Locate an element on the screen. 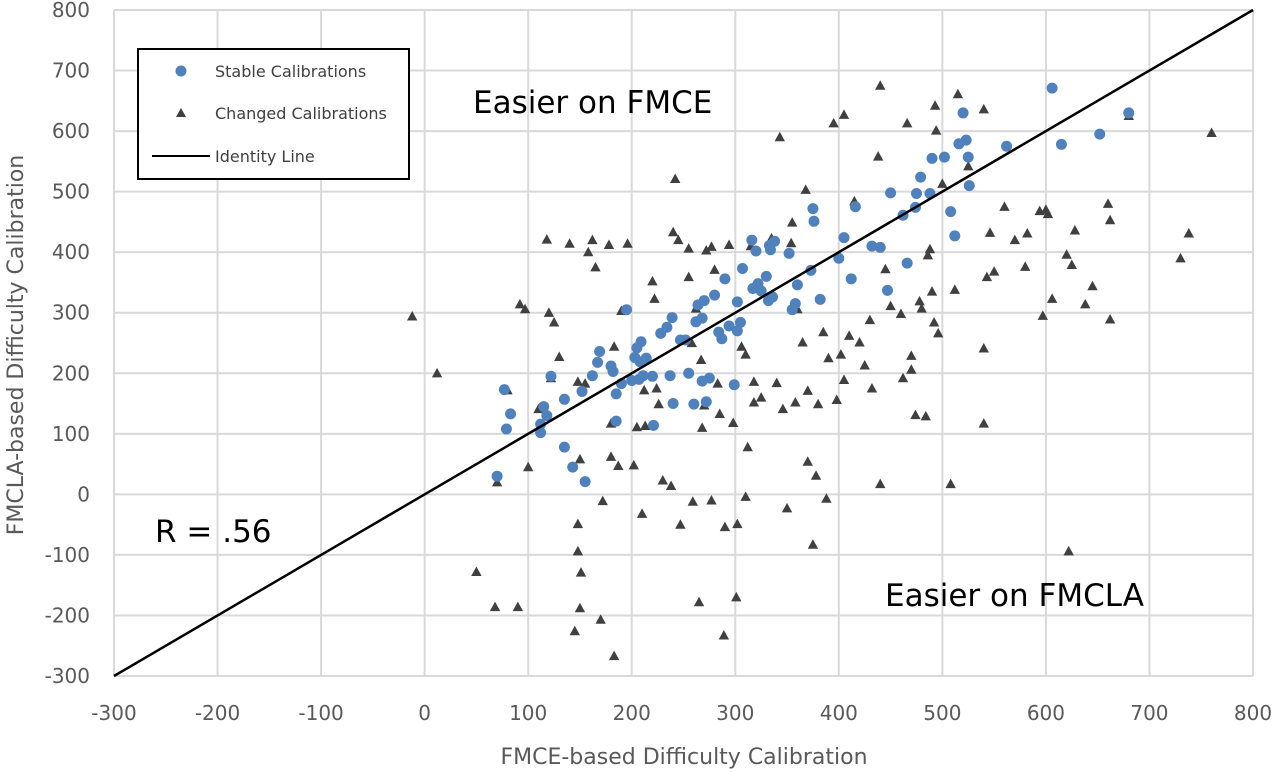  y-tick-label: -200 is located at coordinates (67, 615).